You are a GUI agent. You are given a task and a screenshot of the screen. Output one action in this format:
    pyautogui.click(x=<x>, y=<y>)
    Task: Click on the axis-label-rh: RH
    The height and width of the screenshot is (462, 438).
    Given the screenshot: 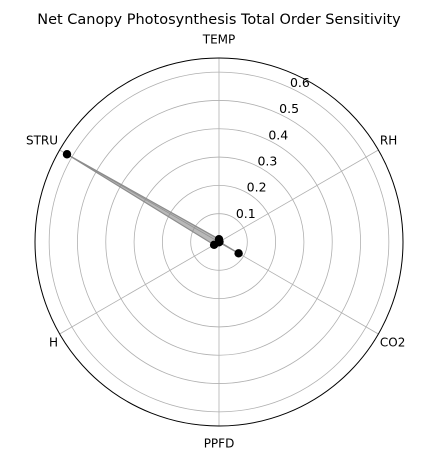 What is the action you would take?
    pyautogui.click(x=388, y=141)
    